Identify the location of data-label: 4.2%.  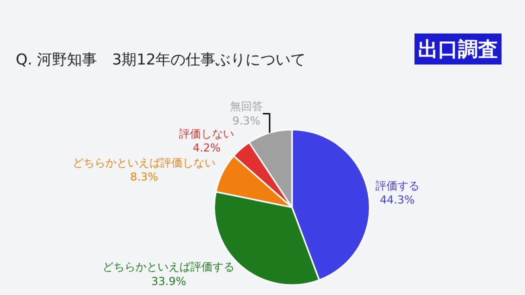
(206, 148).